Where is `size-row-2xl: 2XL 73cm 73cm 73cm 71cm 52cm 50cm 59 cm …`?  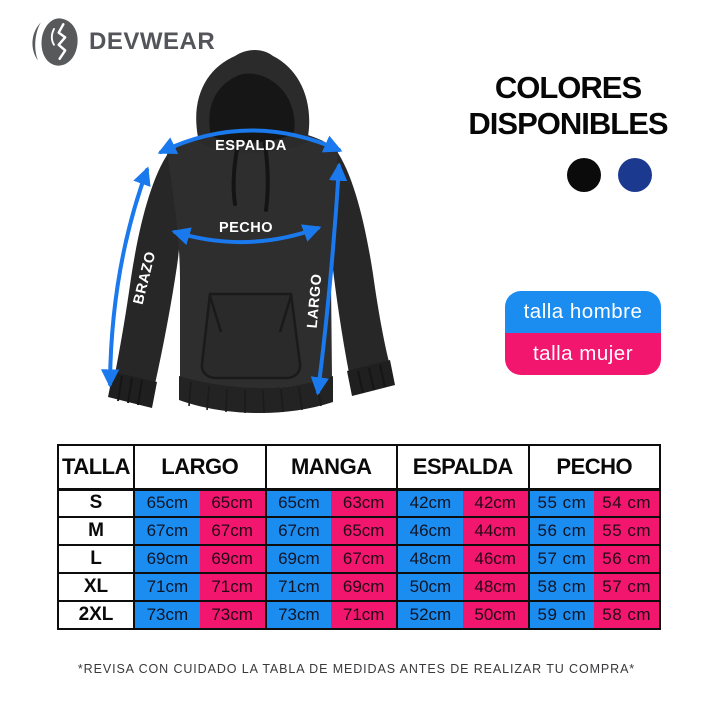 size-row-2xl: 2XL 73cm 73cm 73cm 71cm 52cm 50cm 59 cm … is located at coordinates (359, 615).